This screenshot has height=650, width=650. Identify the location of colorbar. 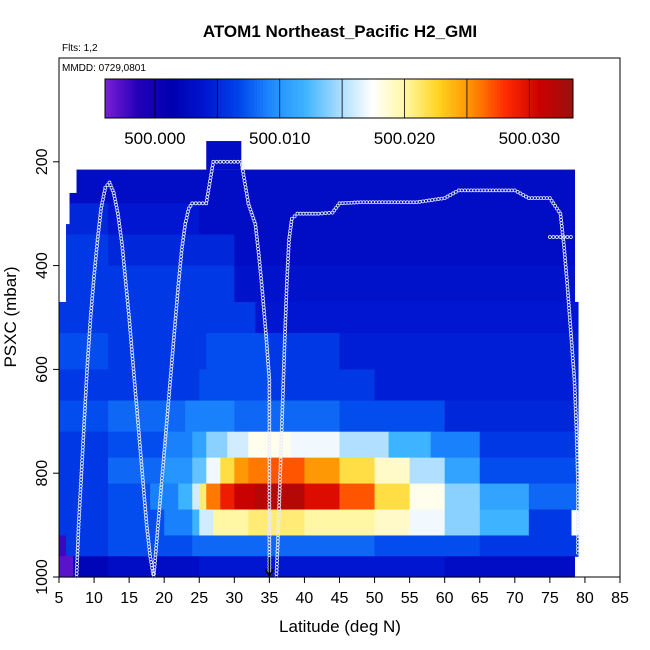
(339, 98).